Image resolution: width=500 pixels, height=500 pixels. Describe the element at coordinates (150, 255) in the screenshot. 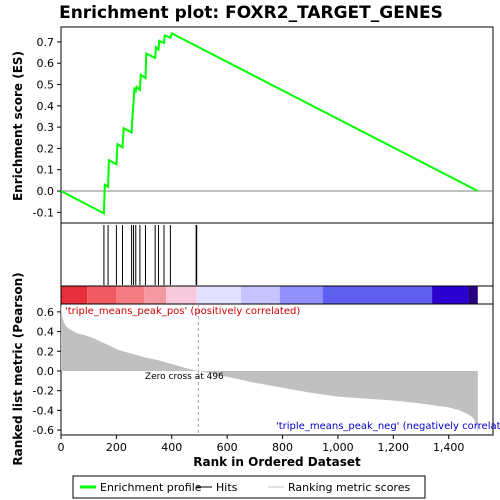

I see `hit-marks` at that location.